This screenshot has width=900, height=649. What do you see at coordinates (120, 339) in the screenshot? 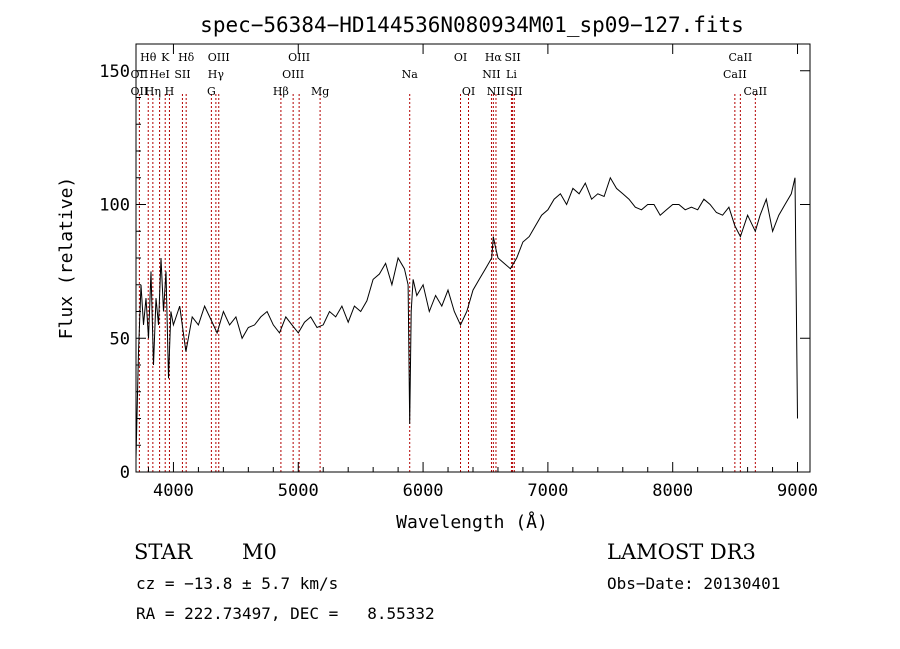
I see `y-tick-label: 50` at bounding box center [120, 339].